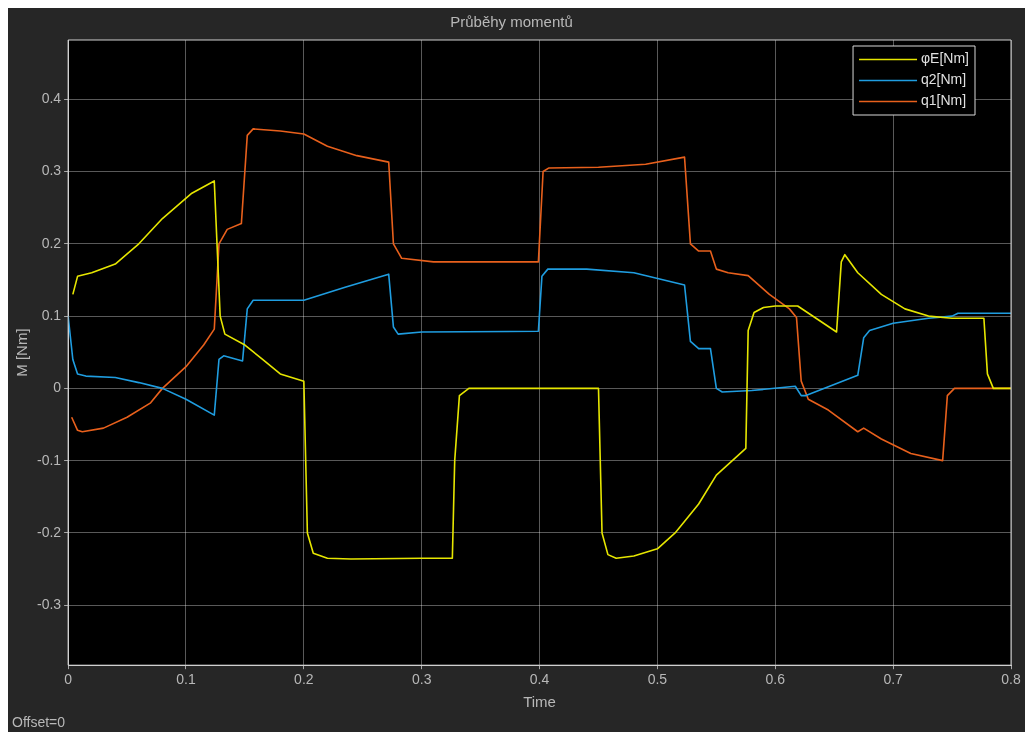  Describe the element at coordinates (39, 721) in the screenshot. I see `text: Offset=0` at that location.